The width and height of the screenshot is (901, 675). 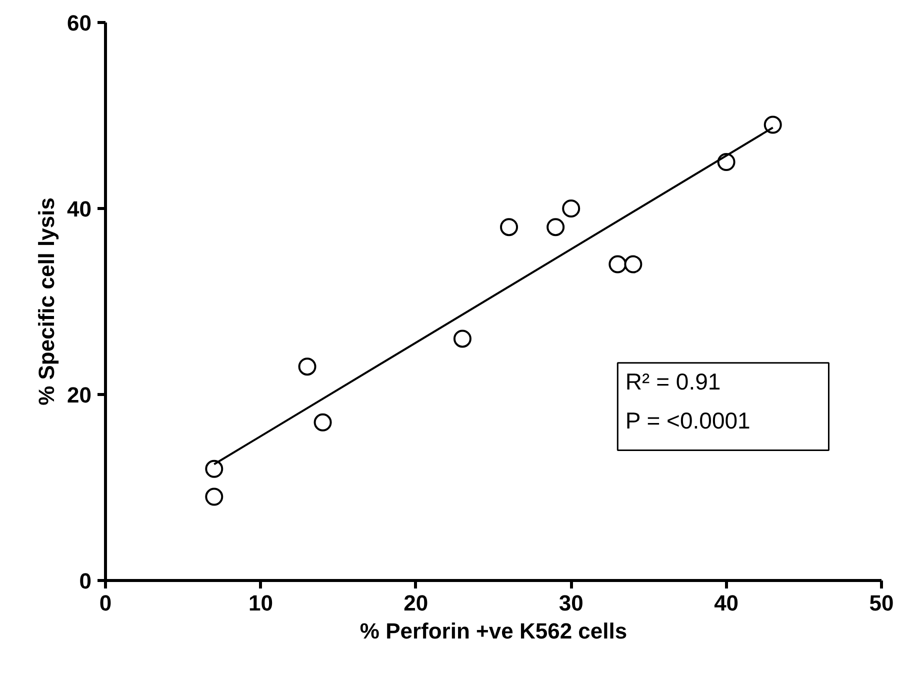 What do you see at coordinates (79, 23) in the screenshot?
I see `y-tick-label: 60` at bounding box center [79, 23].